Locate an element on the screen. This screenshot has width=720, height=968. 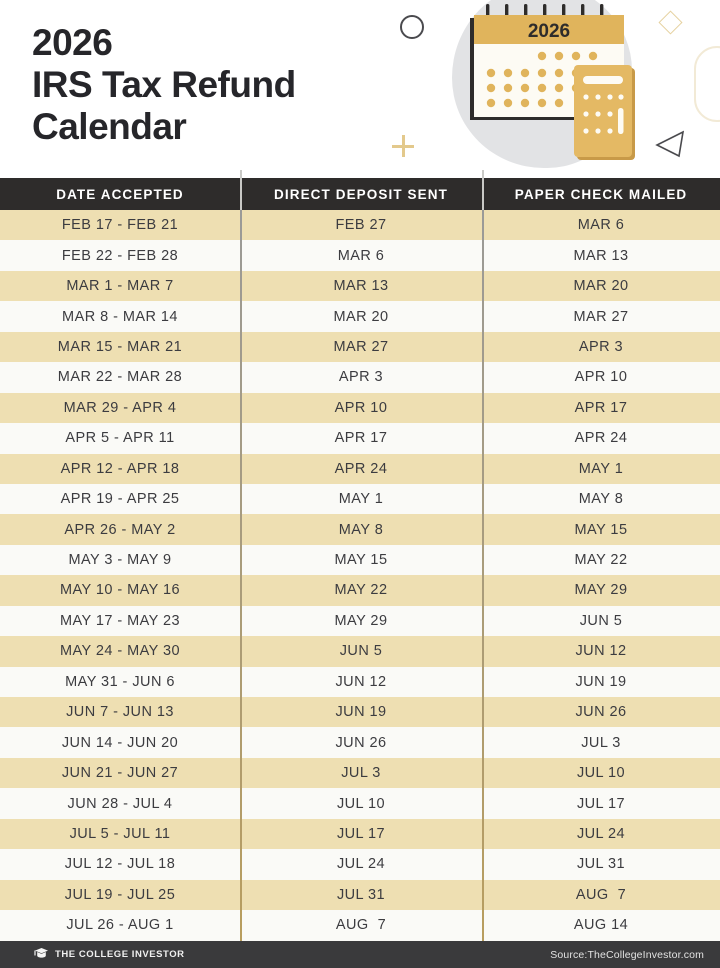
table-row: APR 5 - APR 11 APR 17 APR 24 is located at coordinates (360, 438).